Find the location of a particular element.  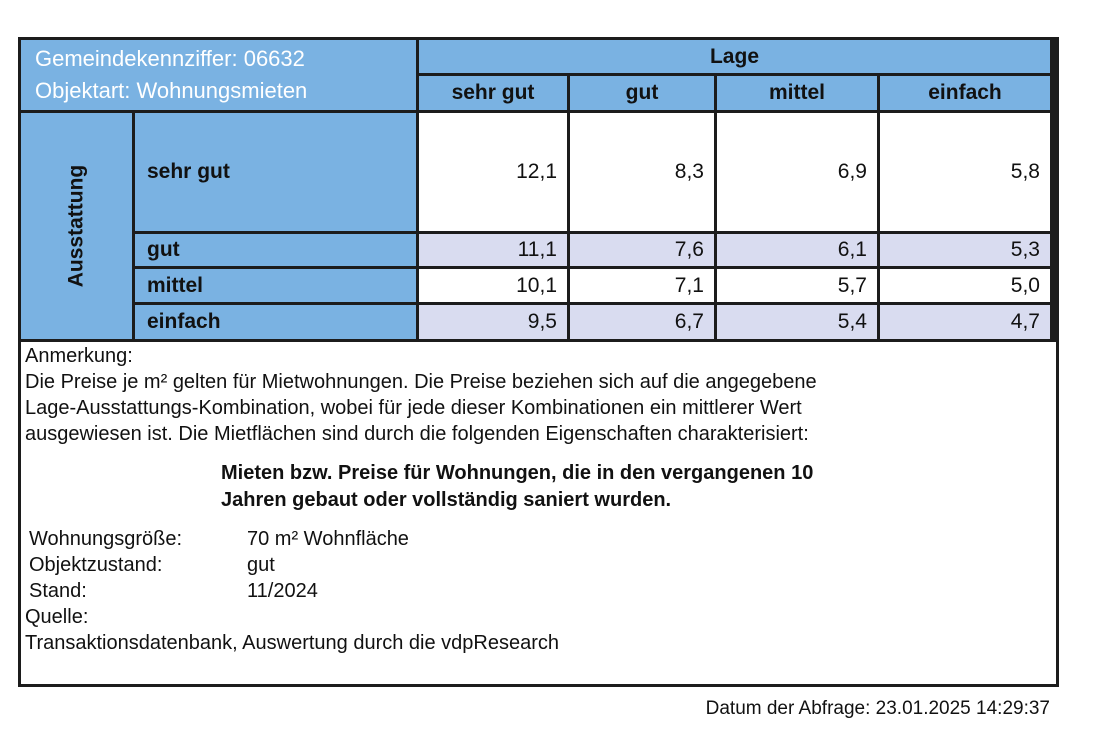

rent-value: 5,3 is located at coordinates (965, 250).